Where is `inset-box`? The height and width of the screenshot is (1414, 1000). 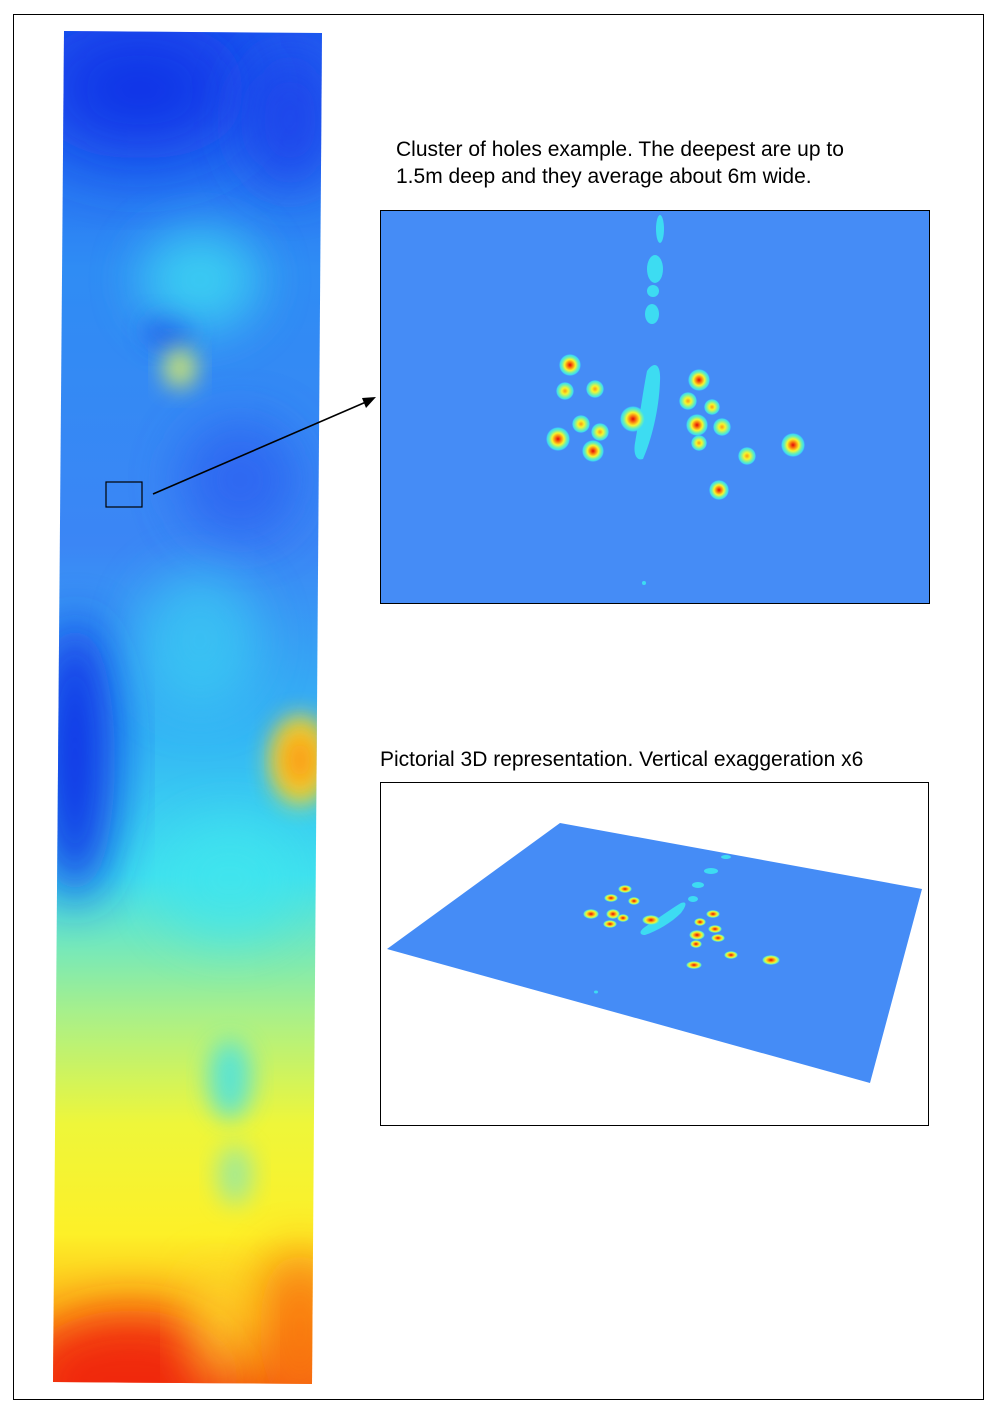
inset-box is located at coordinates (124, 494).